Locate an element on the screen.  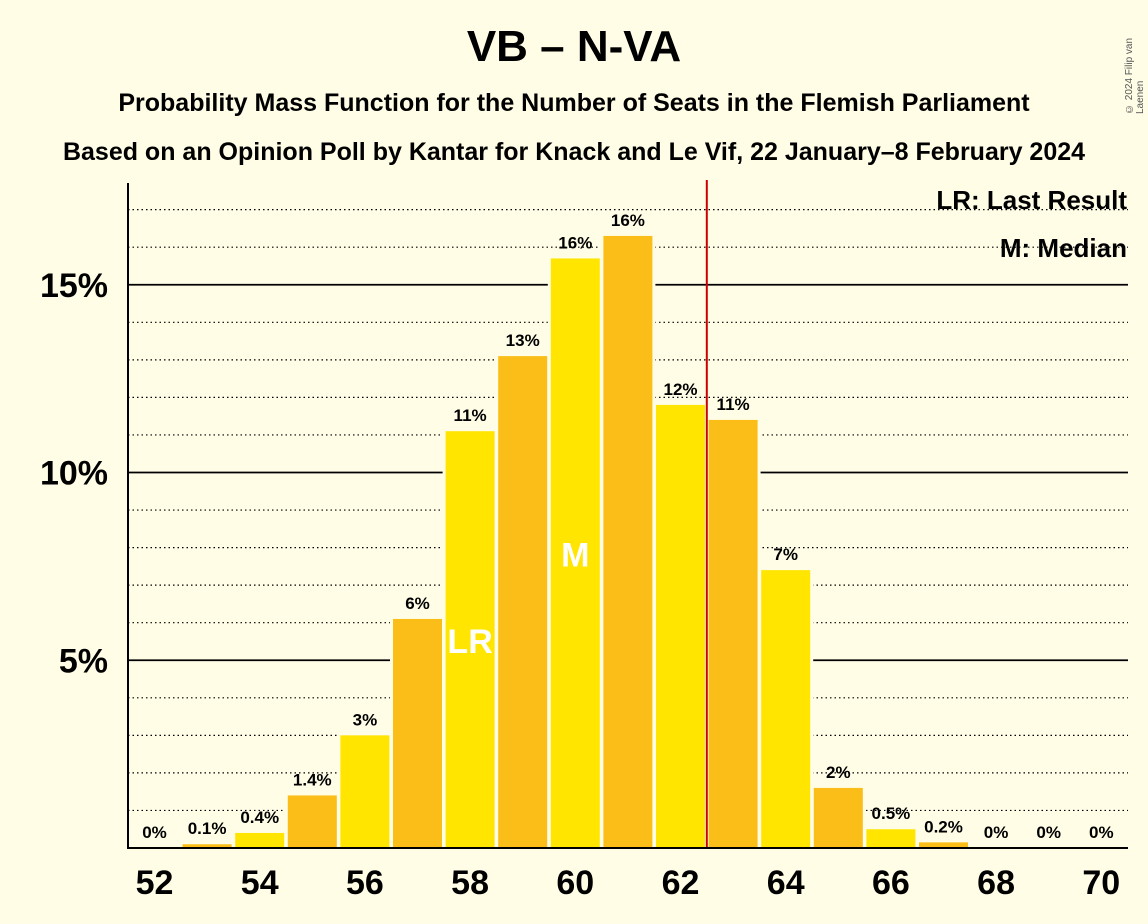
x-tick-label: 70 is located at coordinates (1101, 883).